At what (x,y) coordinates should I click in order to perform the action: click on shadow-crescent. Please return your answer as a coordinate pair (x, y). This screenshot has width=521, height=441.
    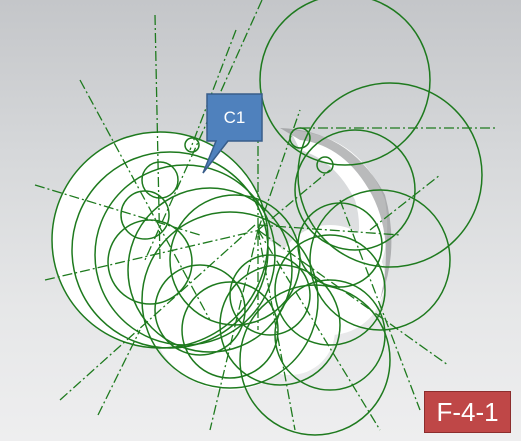
    Looking at the image, I should click on (336, 214).